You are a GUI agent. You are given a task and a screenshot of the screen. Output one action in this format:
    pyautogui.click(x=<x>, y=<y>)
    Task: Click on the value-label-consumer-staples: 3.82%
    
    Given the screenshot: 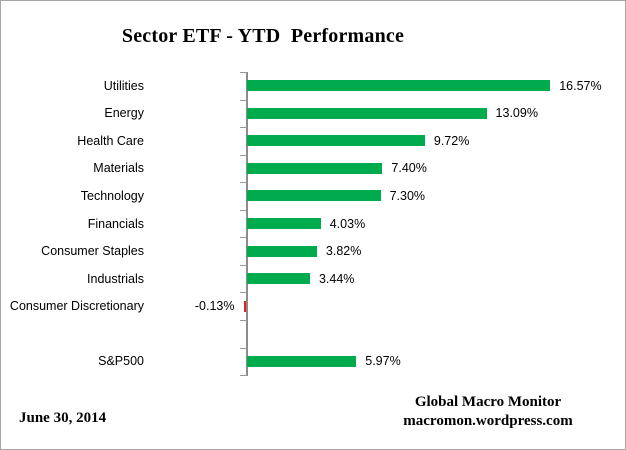 What is the action you would take?
    pyautogui.click(x=343, y=251)
    